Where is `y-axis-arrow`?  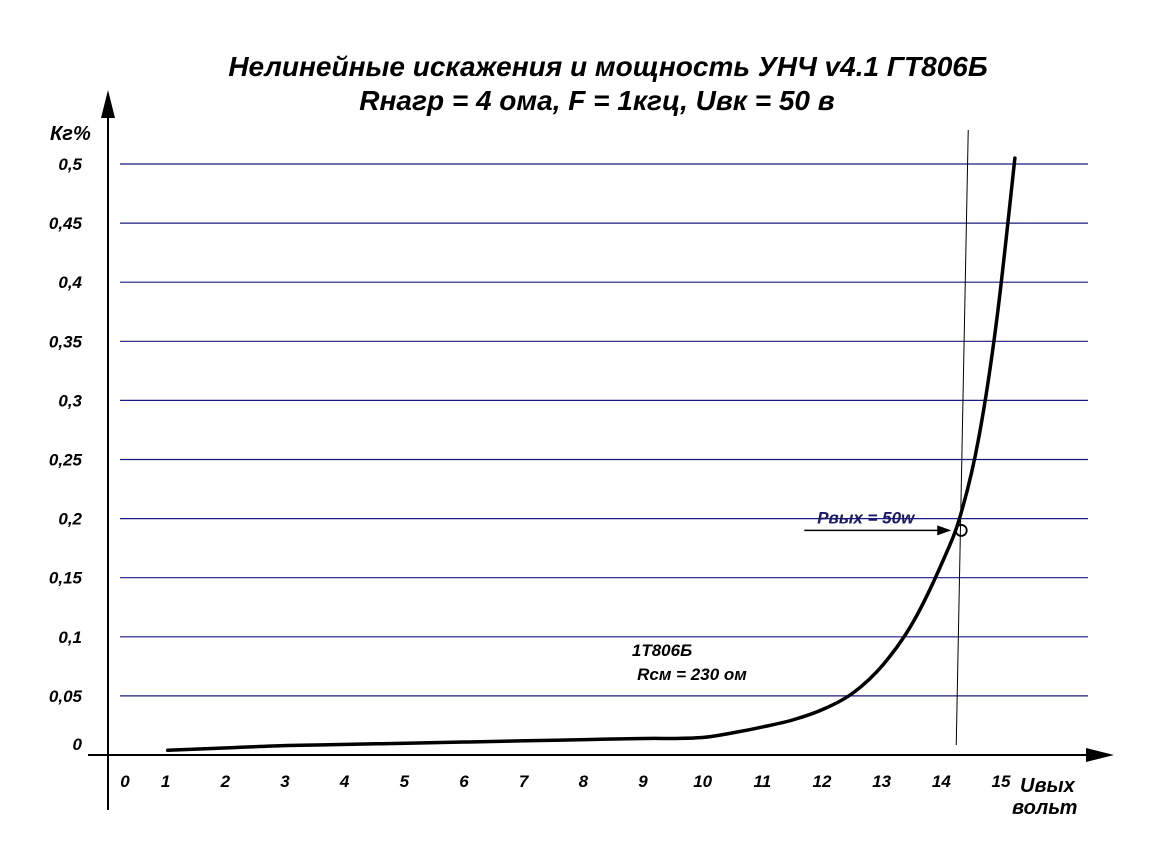
y-axis-arrow is located at coordinates (108, 104).